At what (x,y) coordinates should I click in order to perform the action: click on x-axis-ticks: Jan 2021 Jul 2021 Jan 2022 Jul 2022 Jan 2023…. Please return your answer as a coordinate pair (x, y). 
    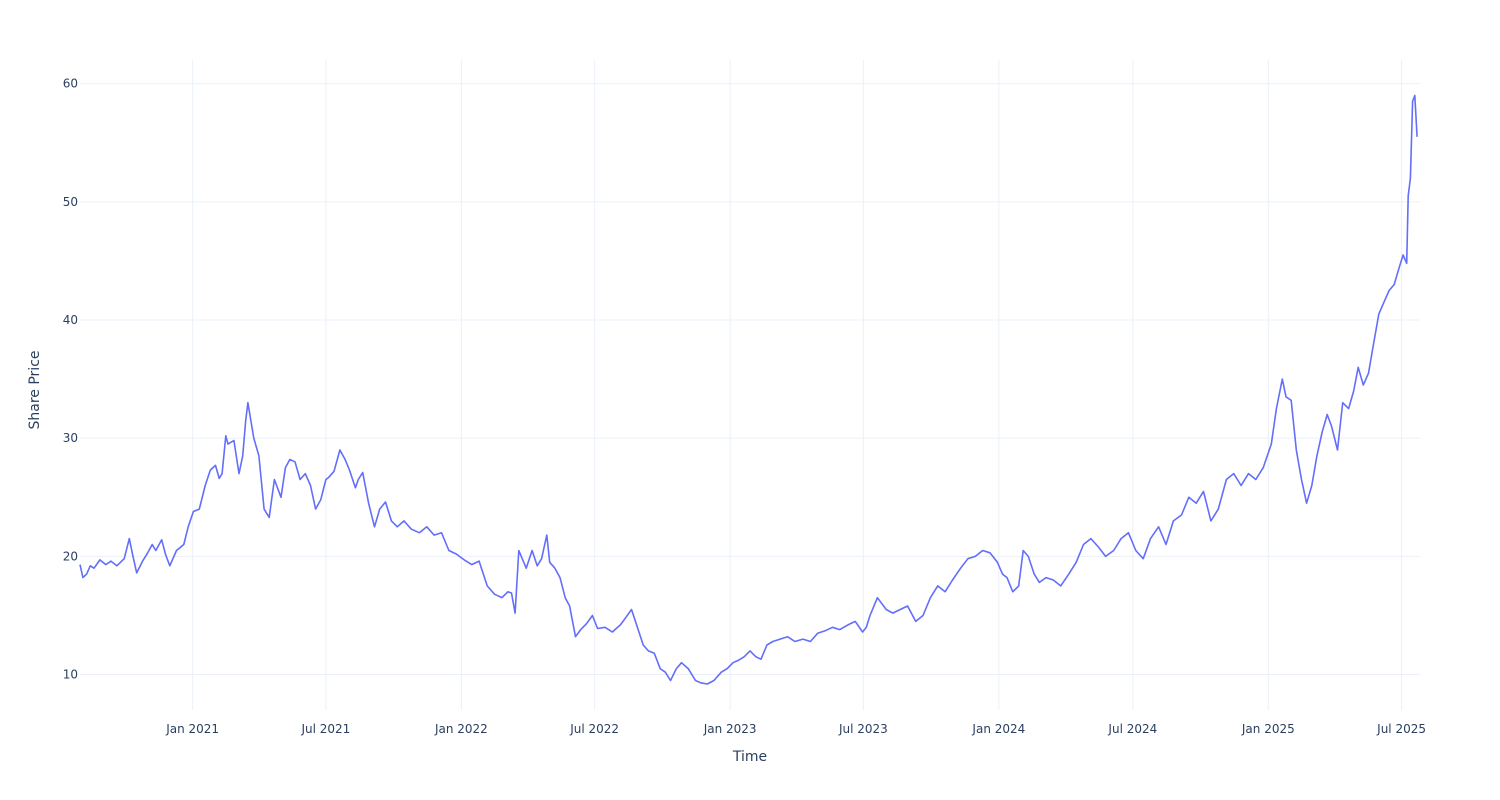
    Looking at the image, I should click on (795, 729).